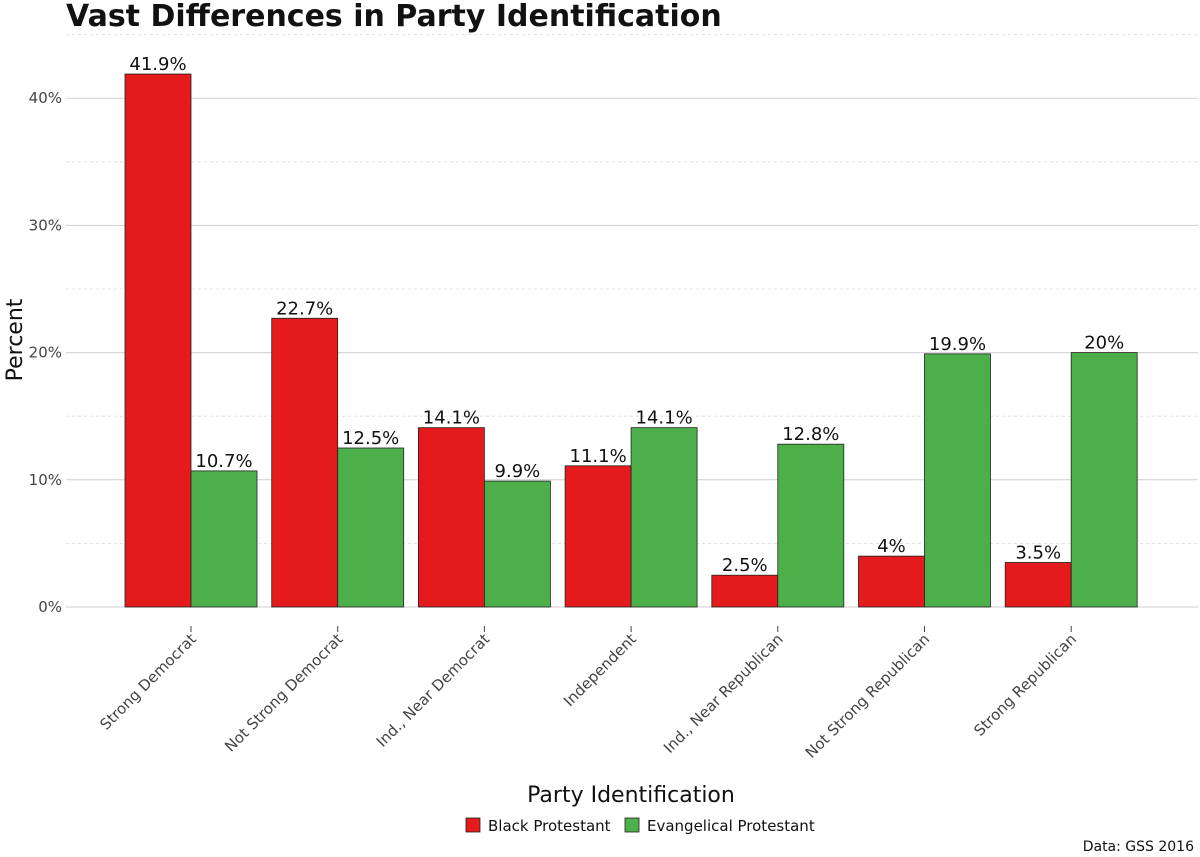 The image size is (1200, 857). I want to click on data-label: 3.5%, so click(1038, 552).